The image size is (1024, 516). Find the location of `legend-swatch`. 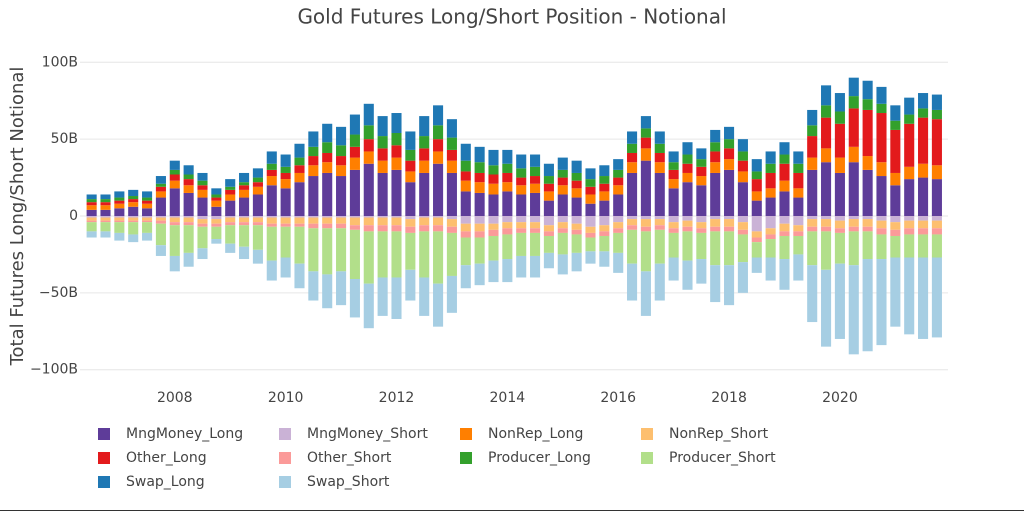

legend-swatch is located at coordinates (285, 458).